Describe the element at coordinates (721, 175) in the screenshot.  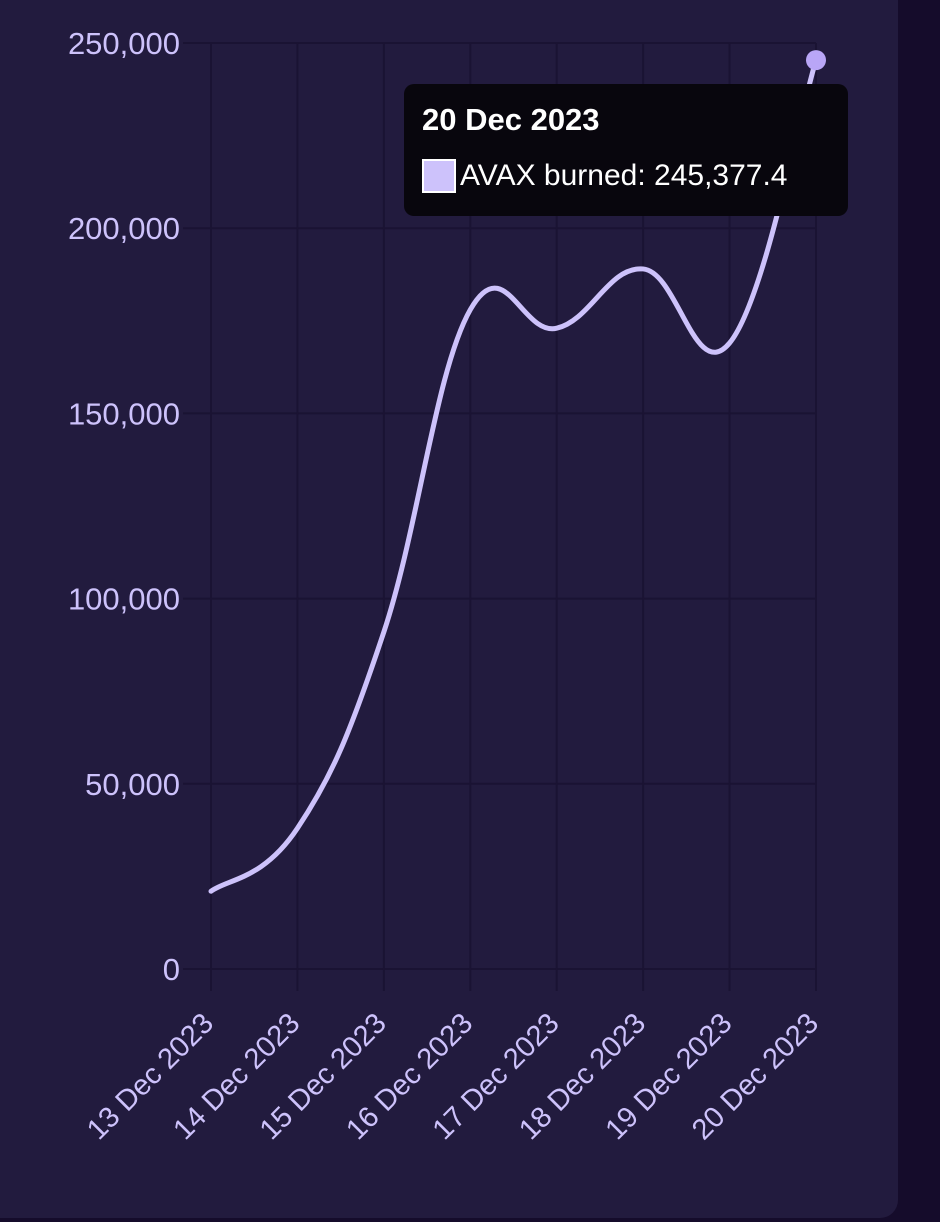
I see `tooltip-value: 245,377.4` at that location.